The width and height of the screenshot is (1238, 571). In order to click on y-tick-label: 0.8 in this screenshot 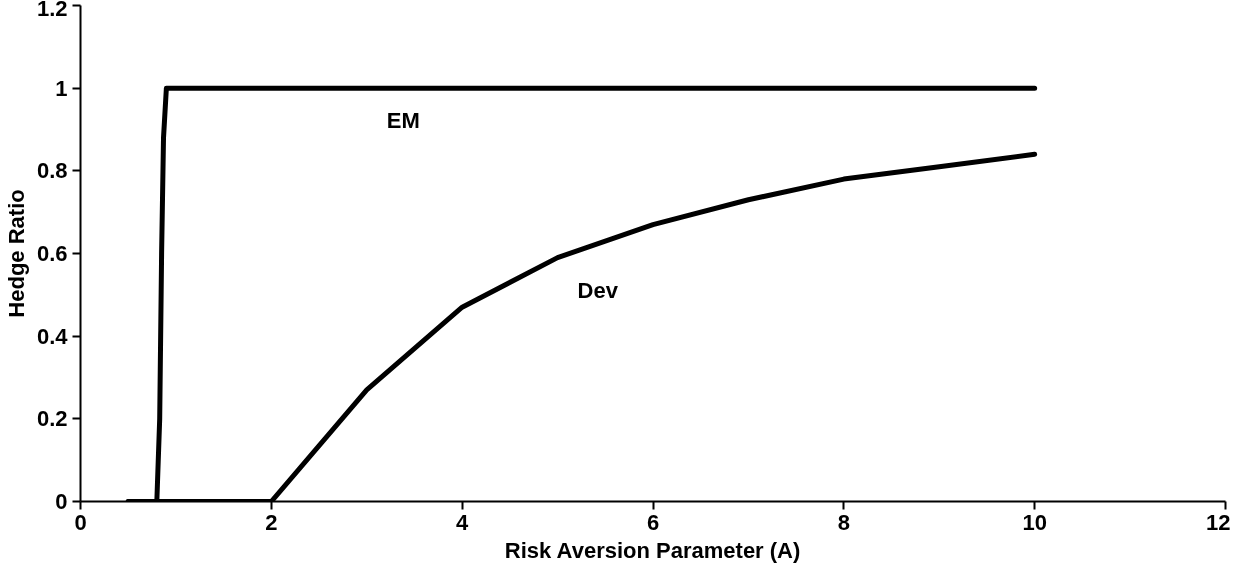, I will do `click(52, 171)`.